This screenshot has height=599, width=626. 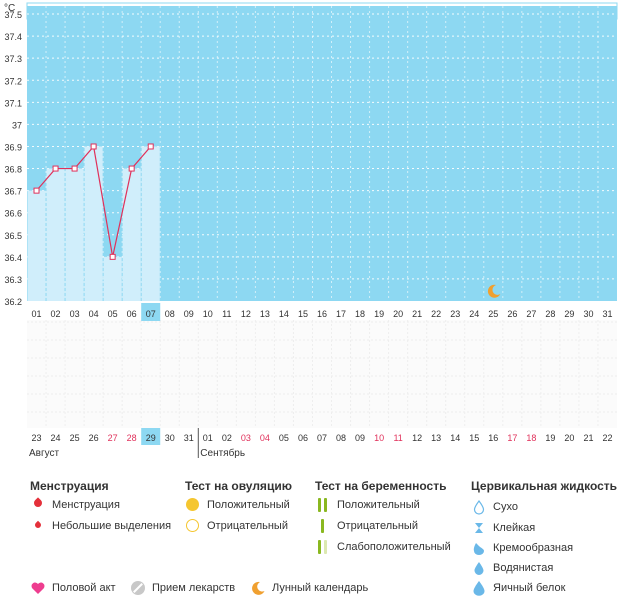 What do you see at coordinates (112, 526) in the screenshot?
I see `legend-label: Небольшие выделения` at bounding box center [112, 526].